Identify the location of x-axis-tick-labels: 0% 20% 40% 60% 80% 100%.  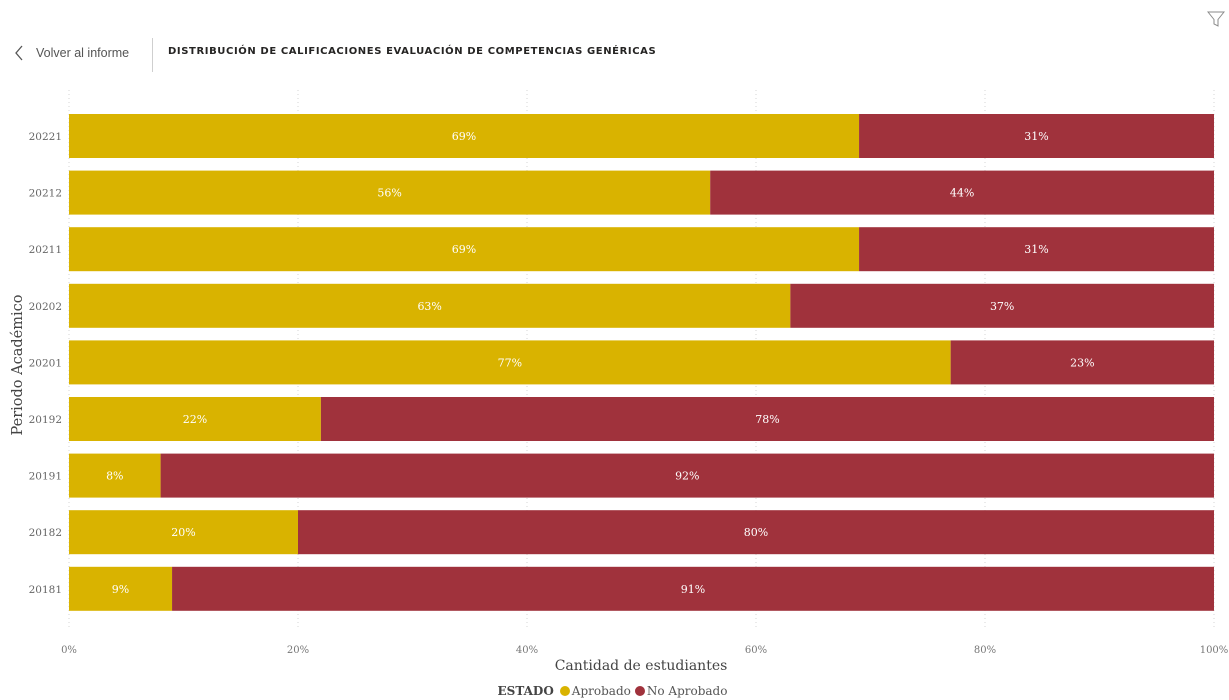
(644, 650).